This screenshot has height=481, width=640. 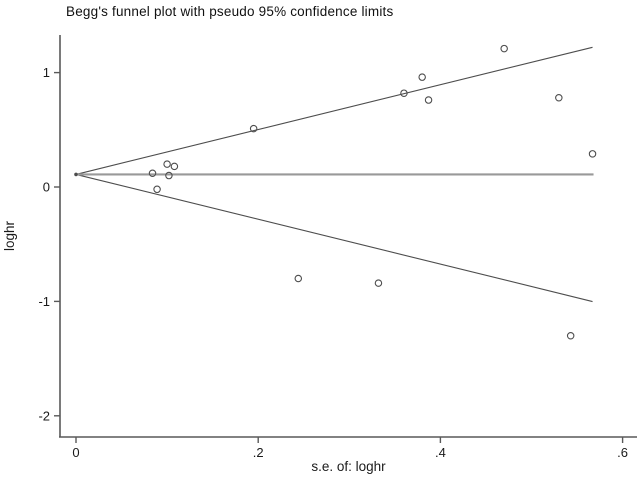 I want to click on y-tick-label: -1, so click(x=44, y=301).